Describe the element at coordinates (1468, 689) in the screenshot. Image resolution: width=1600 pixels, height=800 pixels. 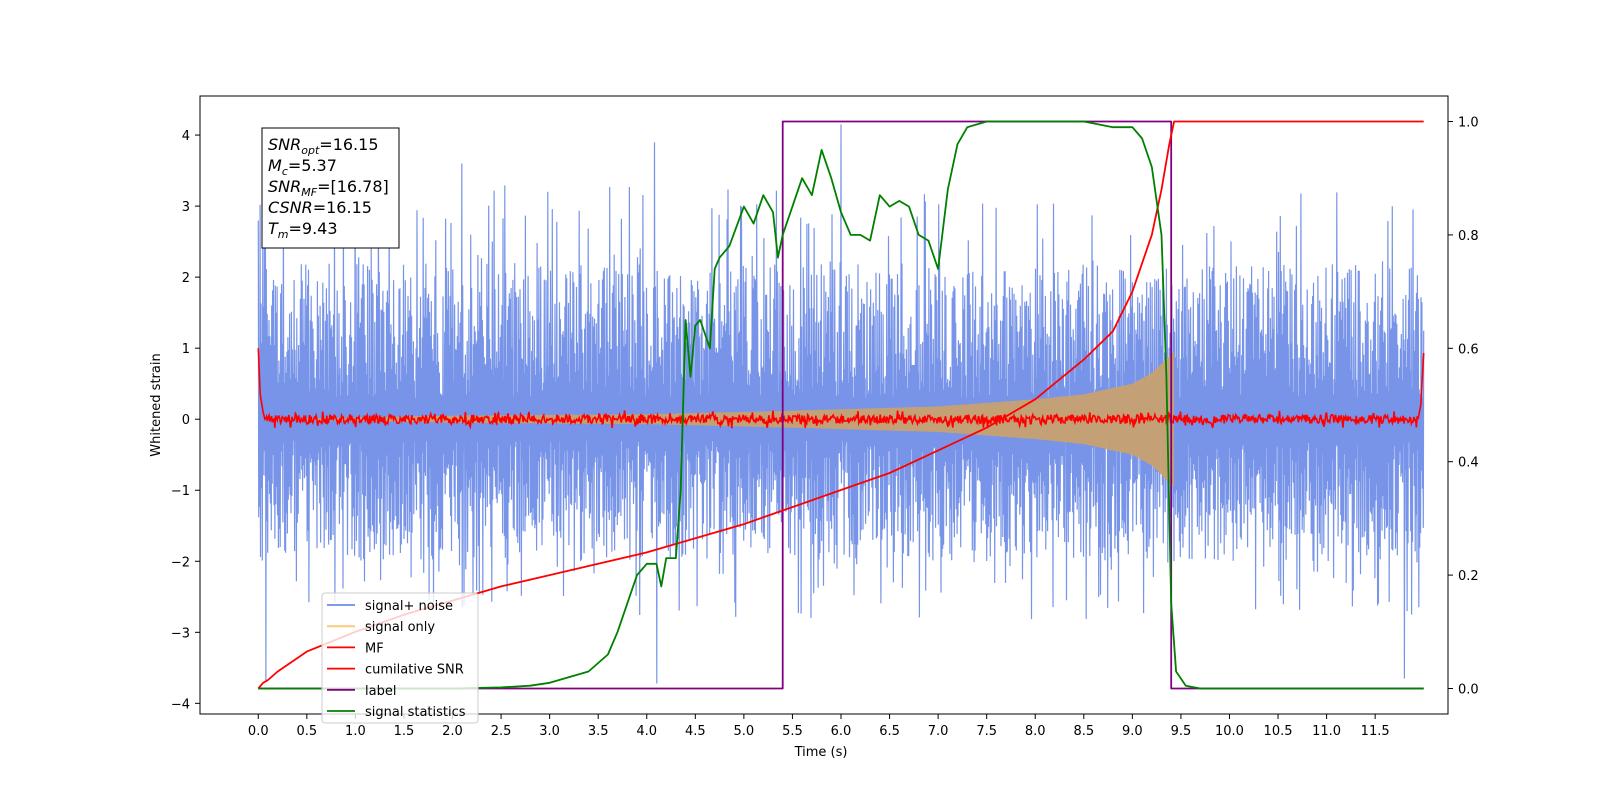
I see `y2-tick-label: 0.0` at that location.